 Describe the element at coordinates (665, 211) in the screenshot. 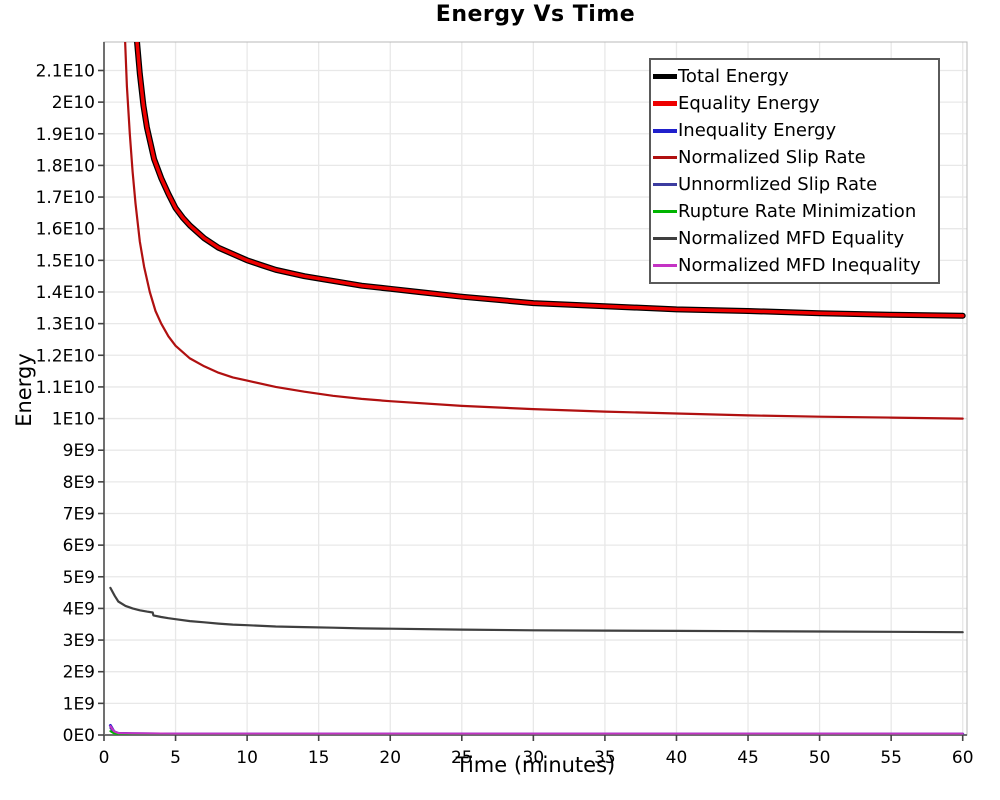

I see `legend-swatch-rupture-rate-minimization` at that location.